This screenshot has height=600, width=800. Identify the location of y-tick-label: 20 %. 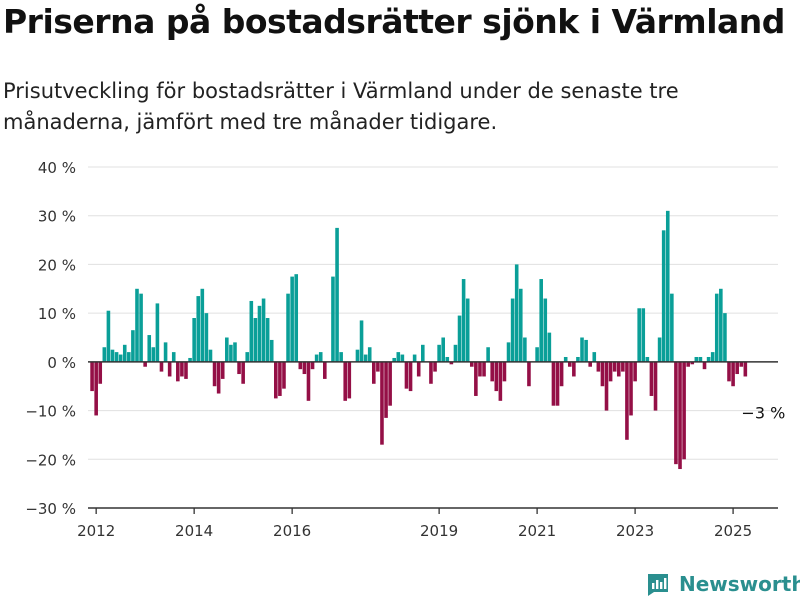
(57, 265).